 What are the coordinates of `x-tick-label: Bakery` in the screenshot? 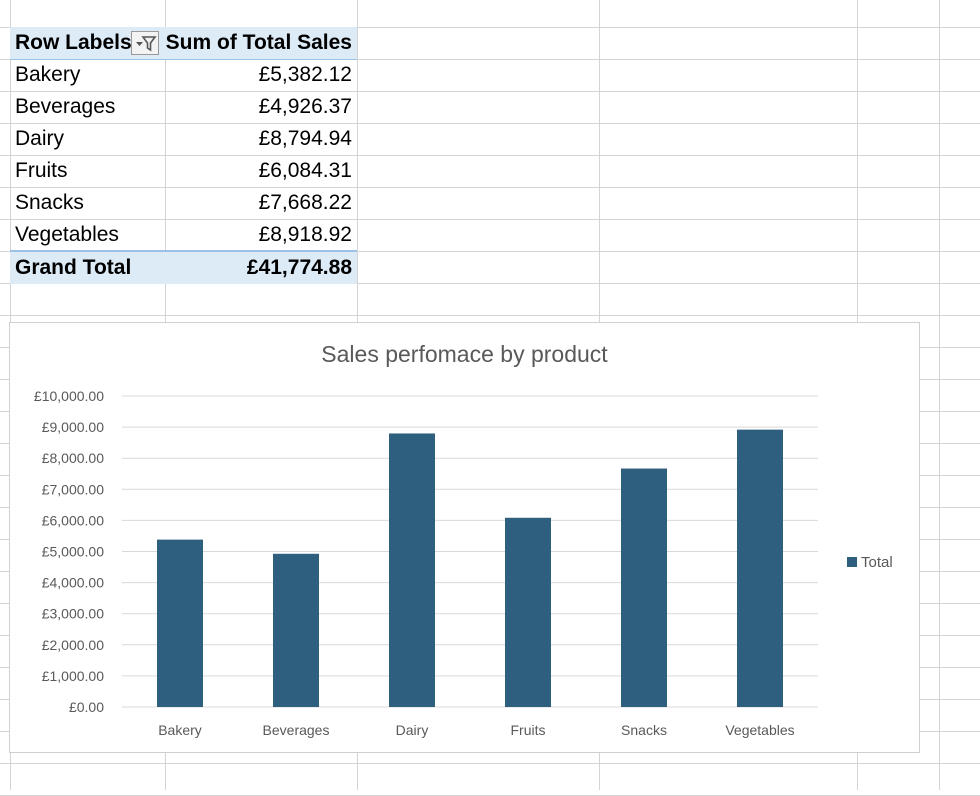 It's located at (180, 730).